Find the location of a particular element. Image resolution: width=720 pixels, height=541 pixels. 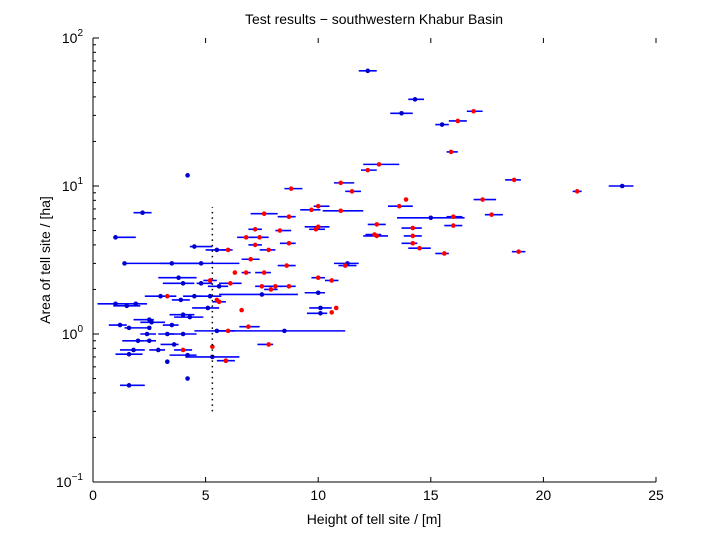

x-tick-label: 5 is located at coordinates (206, 495).